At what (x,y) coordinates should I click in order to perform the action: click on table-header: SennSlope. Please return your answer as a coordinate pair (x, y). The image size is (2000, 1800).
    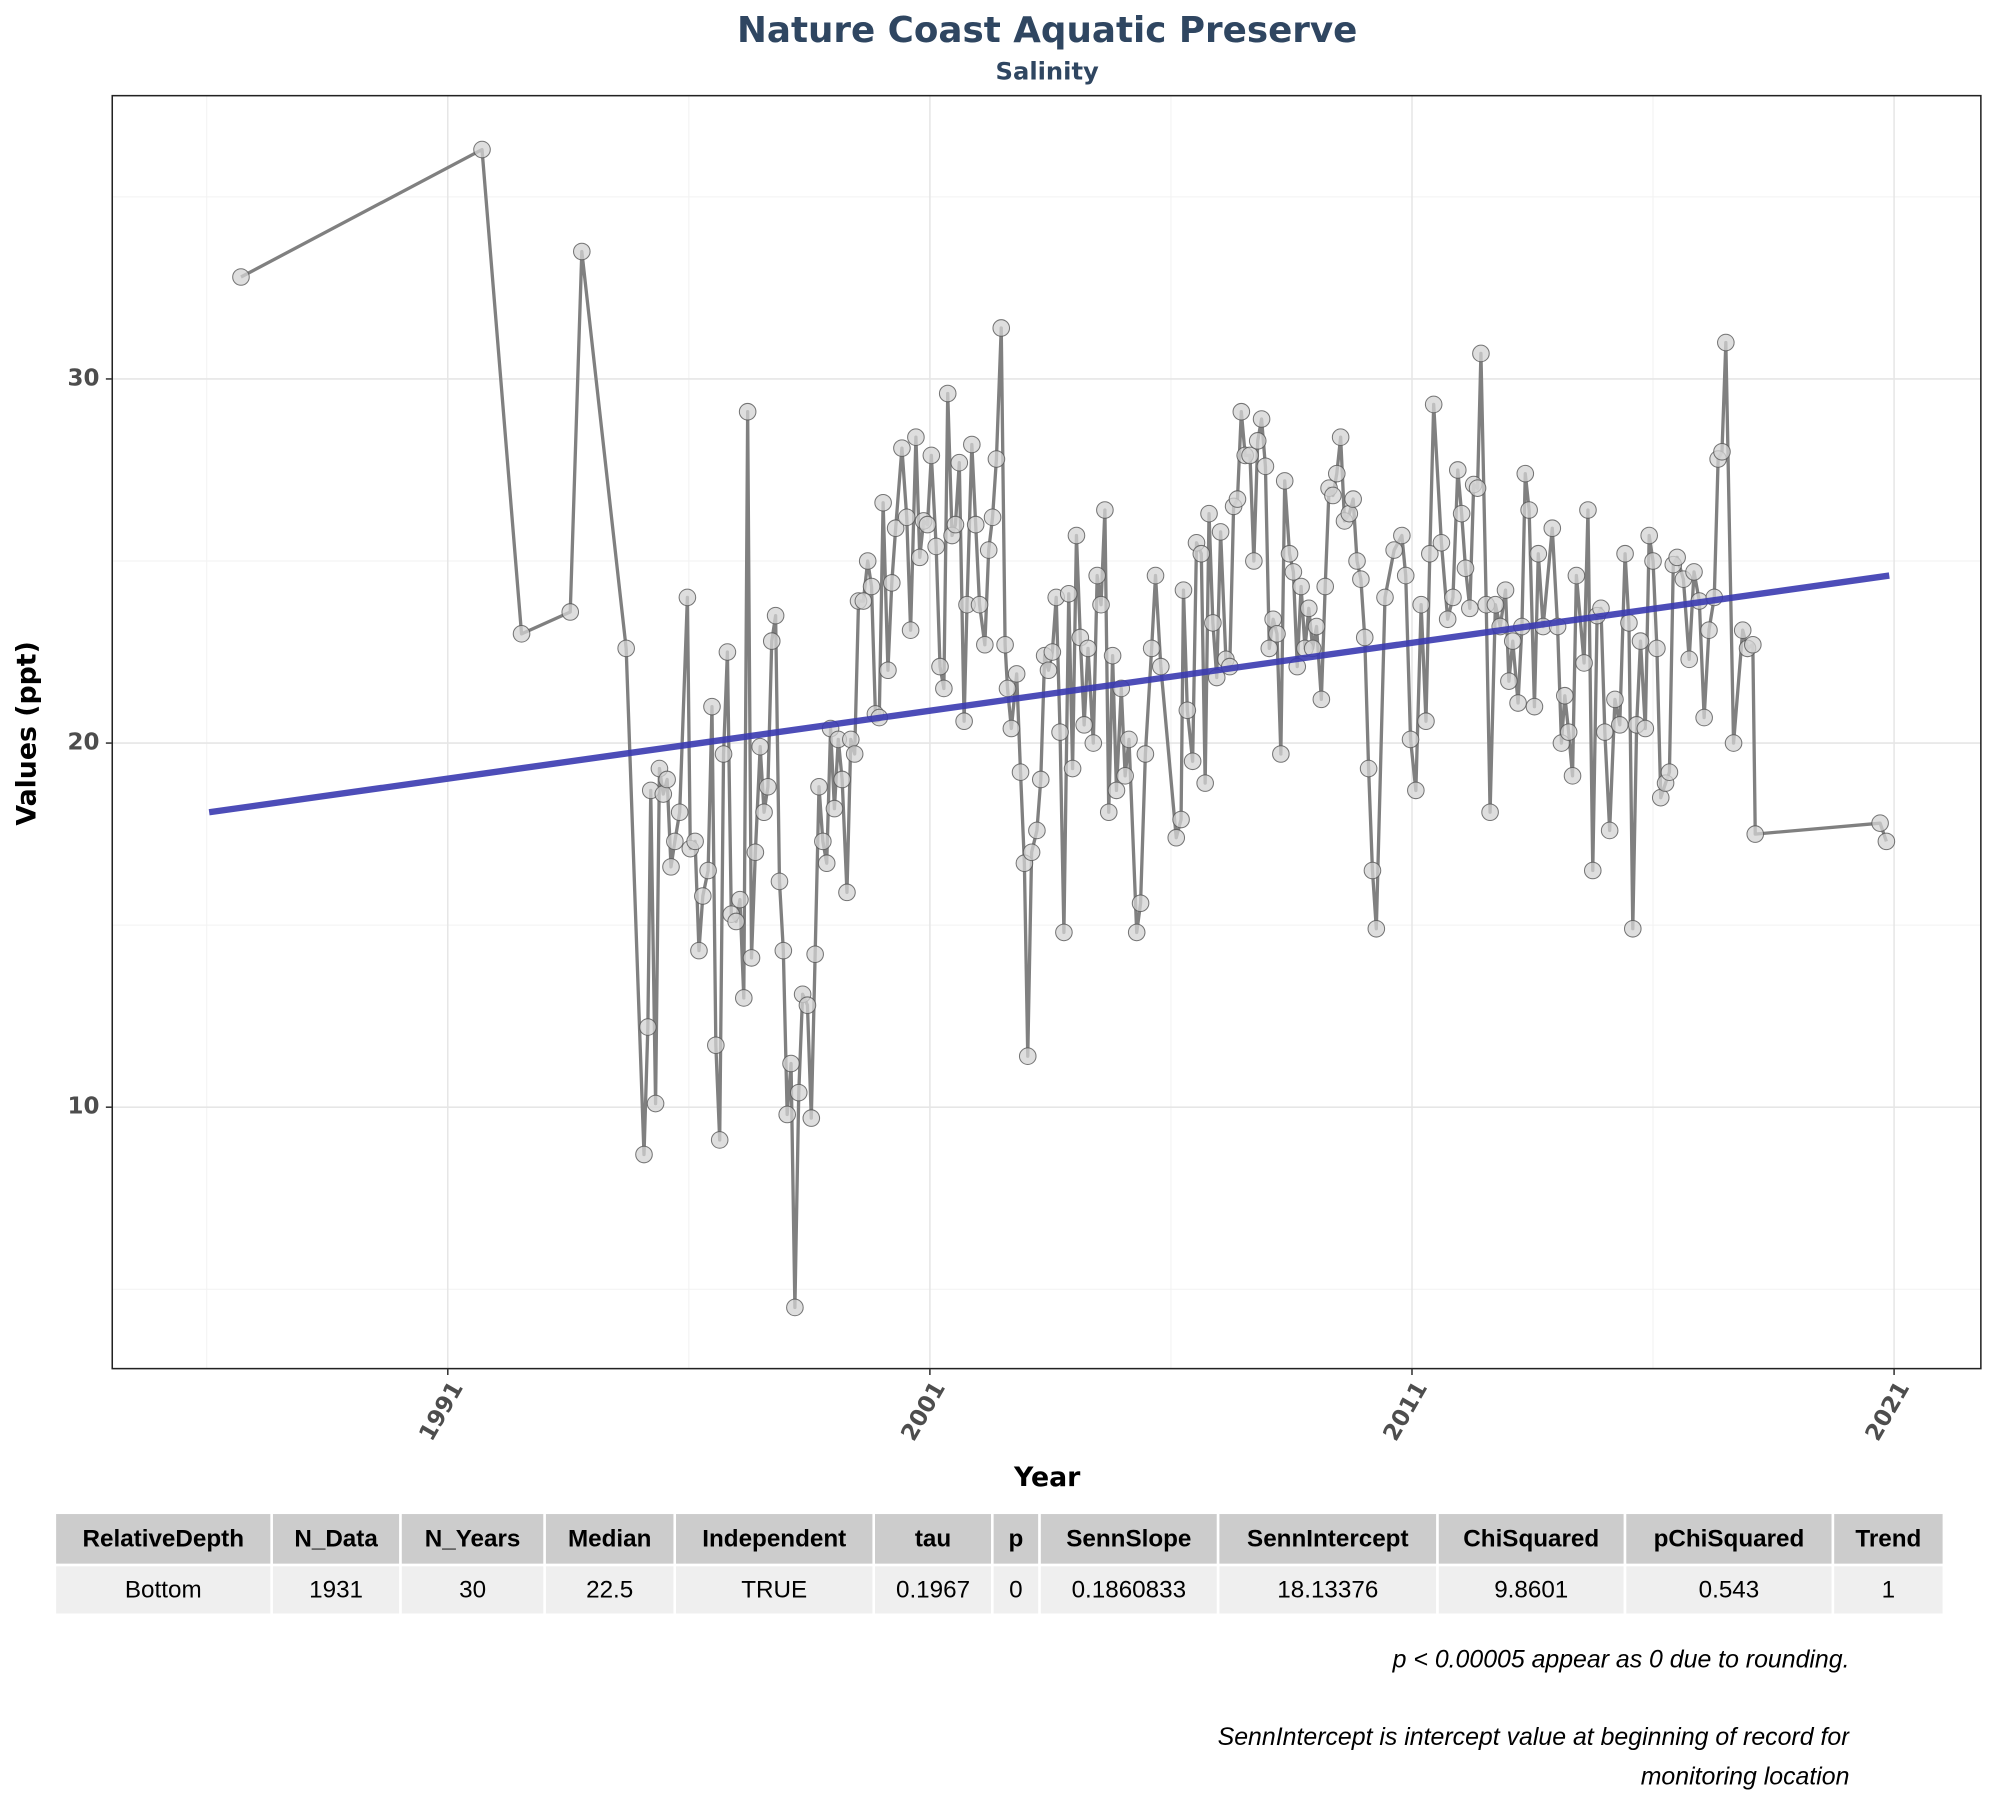
    Looking at the image, I should click on (1128, 1539).